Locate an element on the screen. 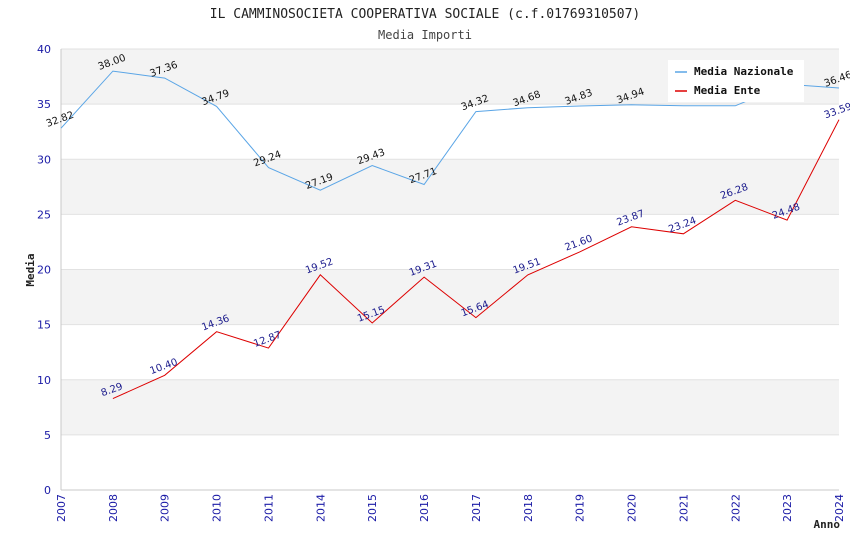 This screenshot has width=850, height=550. data-label: 21.60 is located at coordinates (578, 243).